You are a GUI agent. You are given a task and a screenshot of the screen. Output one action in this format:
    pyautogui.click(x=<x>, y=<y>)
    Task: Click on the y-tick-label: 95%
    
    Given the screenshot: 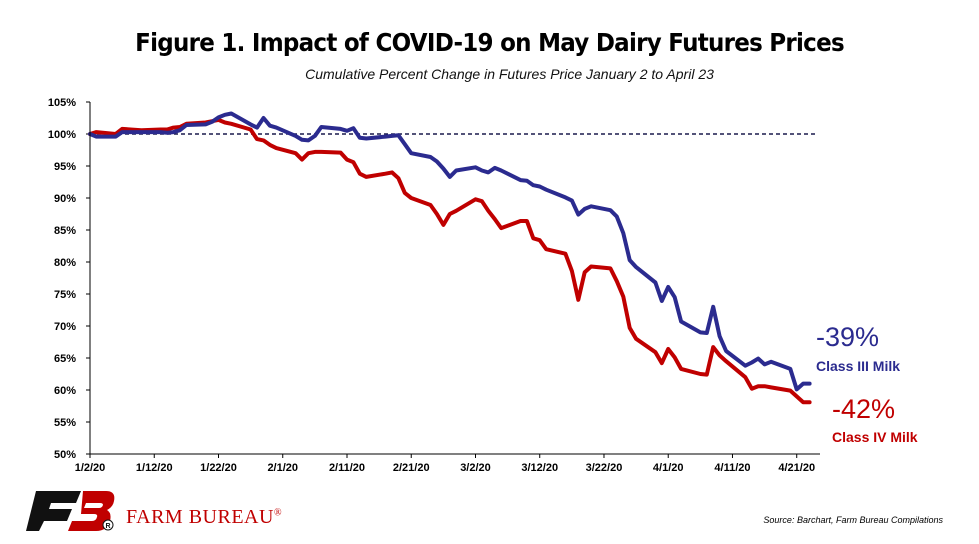 What is the action you would take?
    pyautogui.click(x=65, y=167)
    